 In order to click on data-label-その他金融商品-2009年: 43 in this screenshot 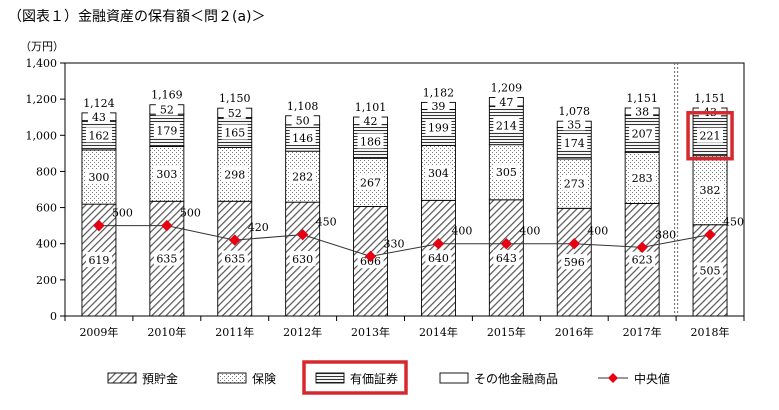, I will do `click(99, 117)`.